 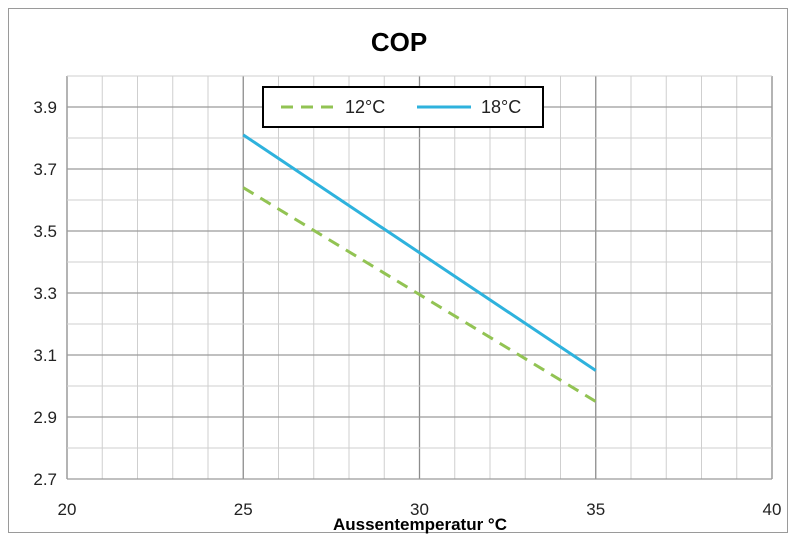 I want to click on y-tick-label: 2.9, so click(x=45, y=417).